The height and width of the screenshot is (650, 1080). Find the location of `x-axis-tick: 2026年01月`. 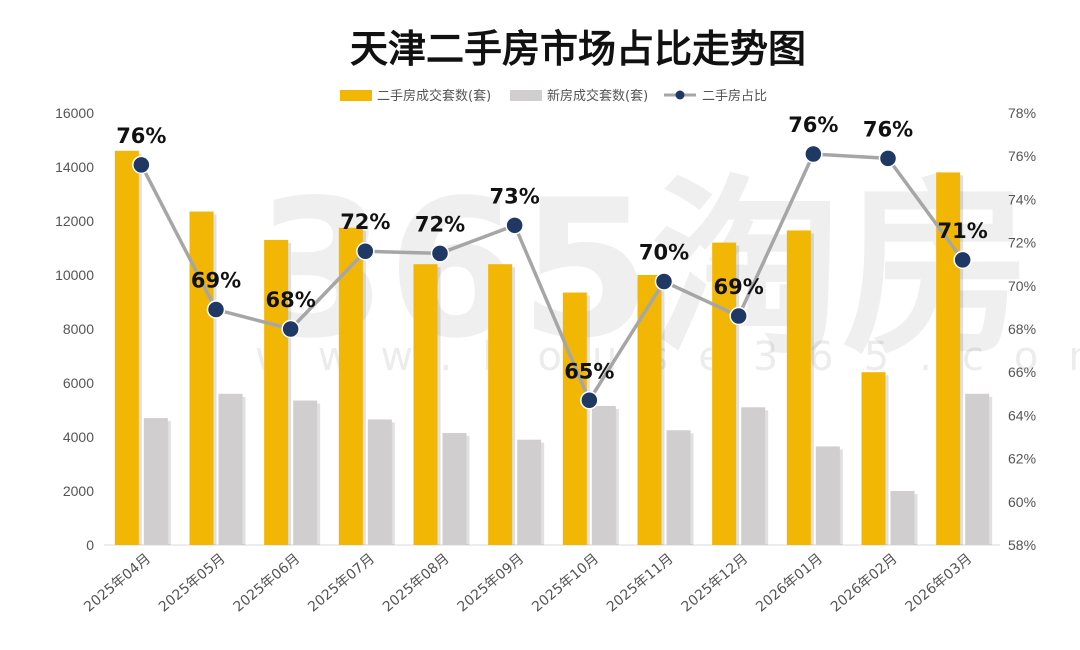

x-axis-tick: 2026年01月 is located at coordinates (789, 583).